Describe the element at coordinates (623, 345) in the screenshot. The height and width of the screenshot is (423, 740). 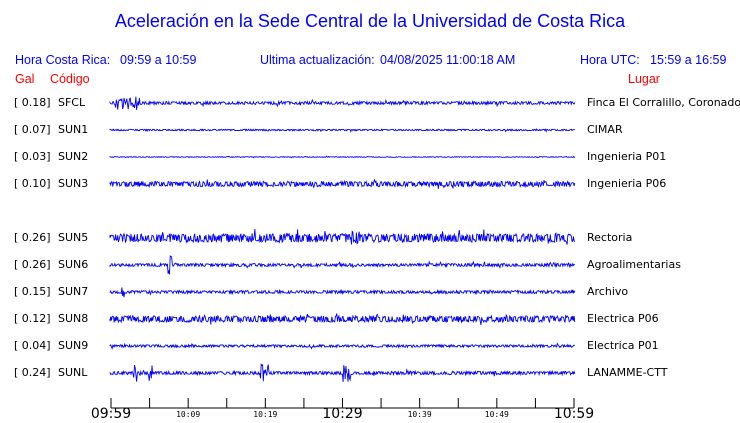
I see `station-place: Electrica P01` at that location.